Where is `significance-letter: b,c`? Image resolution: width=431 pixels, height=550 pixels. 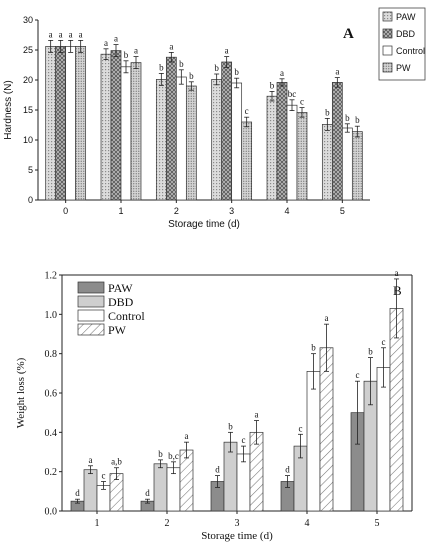
significance-letter: b,c is located at coordinates (173, 456).